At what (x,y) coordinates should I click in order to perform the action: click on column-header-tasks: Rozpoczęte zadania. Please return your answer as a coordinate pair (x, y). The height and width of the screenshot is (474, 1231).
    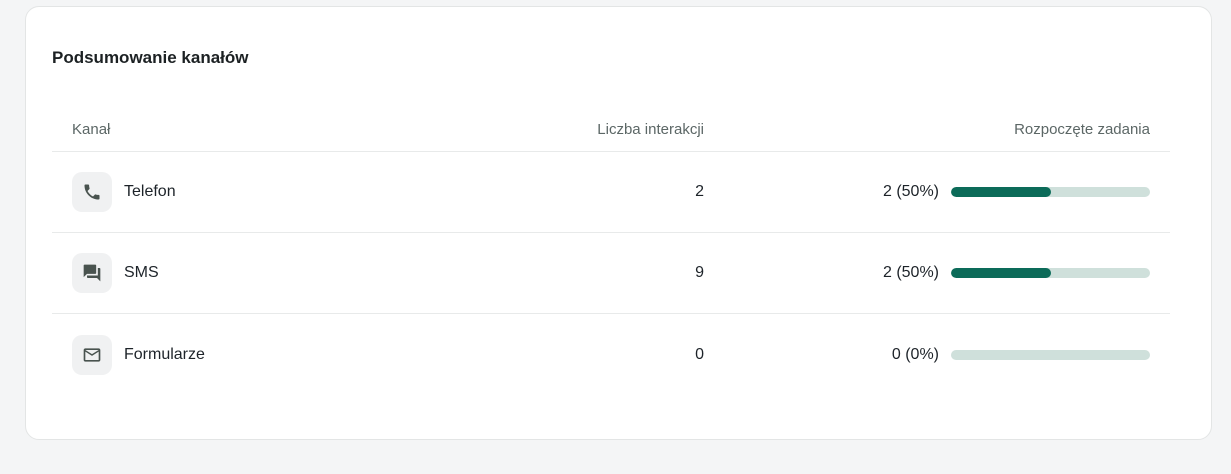
    Looking at the image, I should click on (1082, 129).